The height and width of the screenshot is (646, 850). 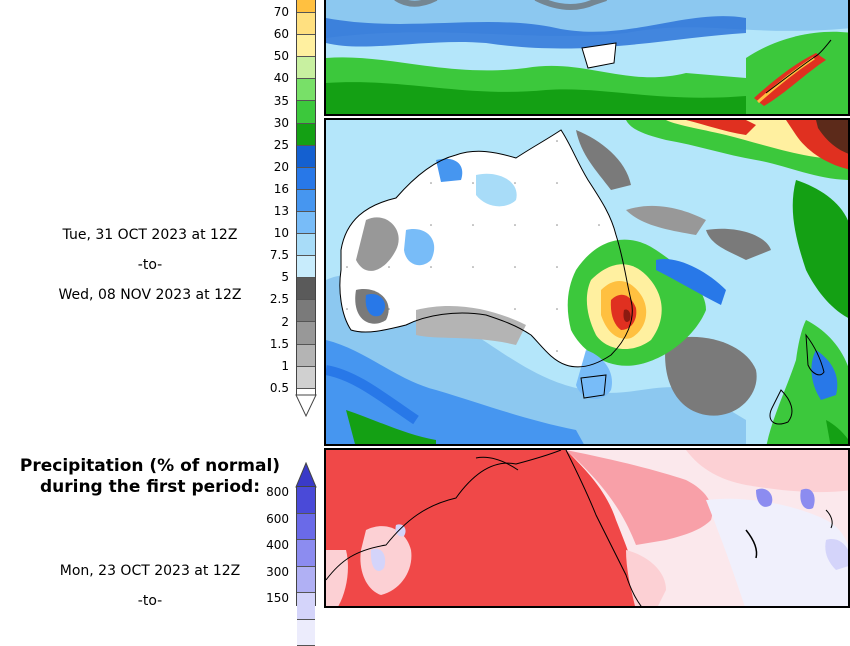 What do you see at coordinates (281, 145) in the screenshot?
I see `precip-colorbar-tick-label: 25` at bounding box center [281, 145].